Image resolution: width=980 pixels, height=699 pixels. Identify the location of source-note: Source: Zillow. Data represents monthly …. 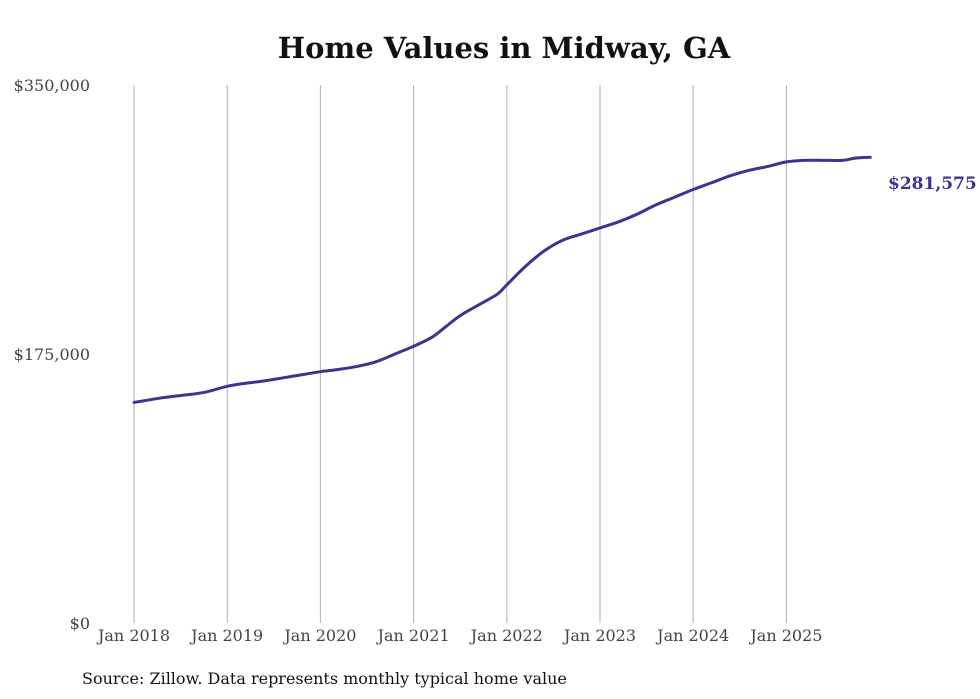
(324, 678).